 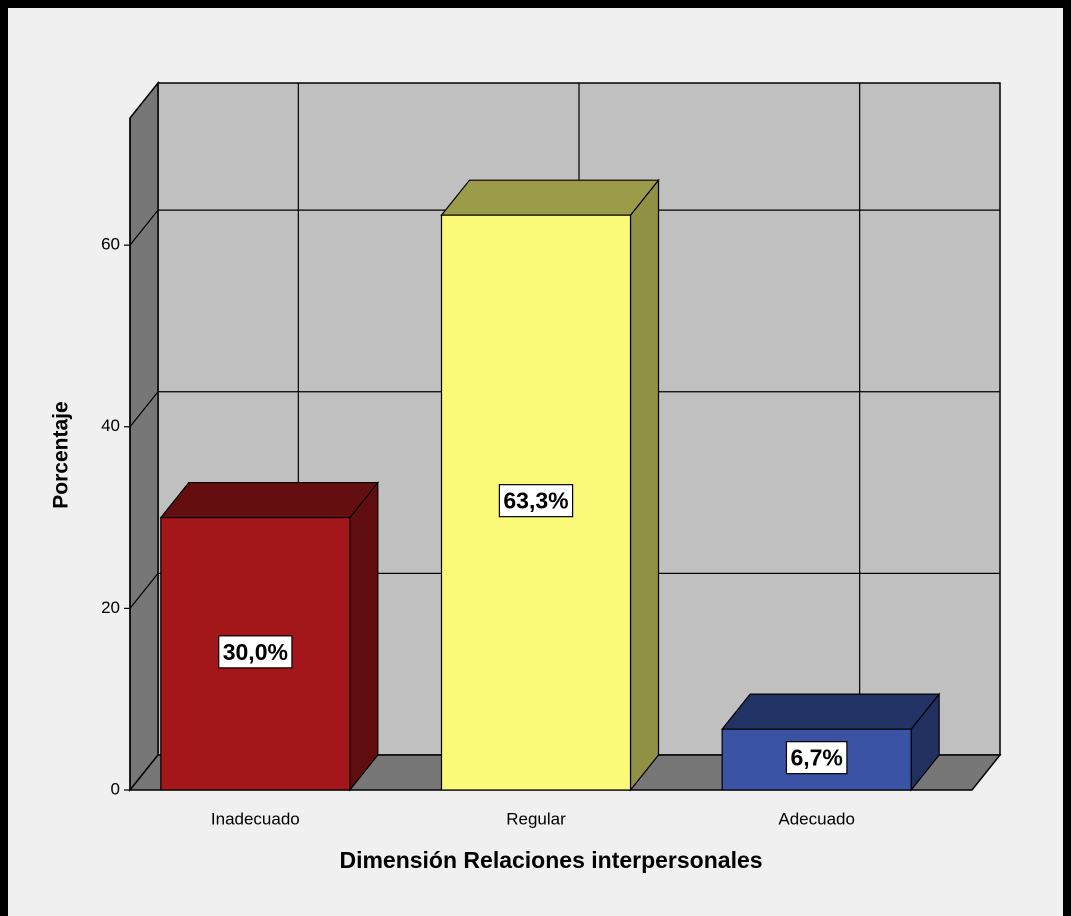 I want to click on y-axis-title: Porcentaje, so click(x=61, y=454).